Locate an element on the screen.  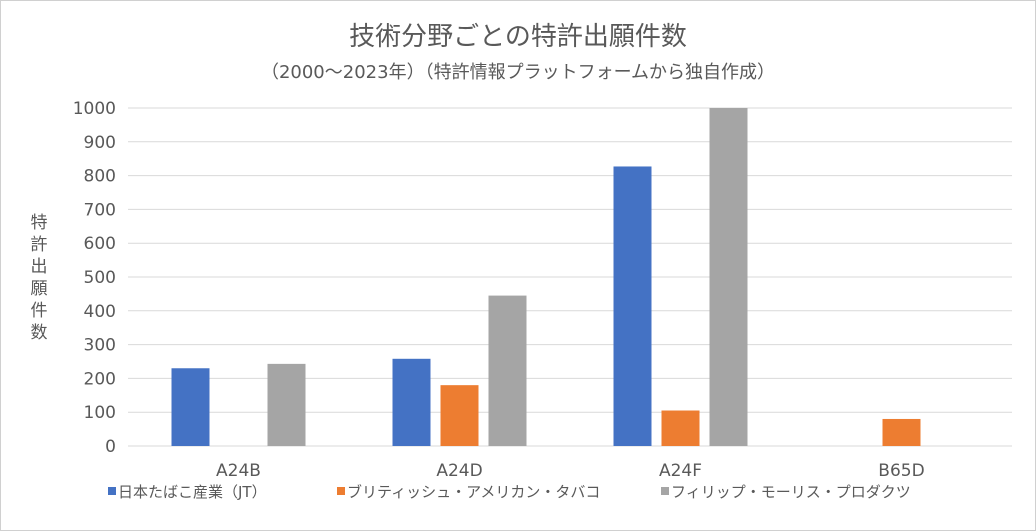
y-tick-label: 200 is located at coordinates (100, 379).